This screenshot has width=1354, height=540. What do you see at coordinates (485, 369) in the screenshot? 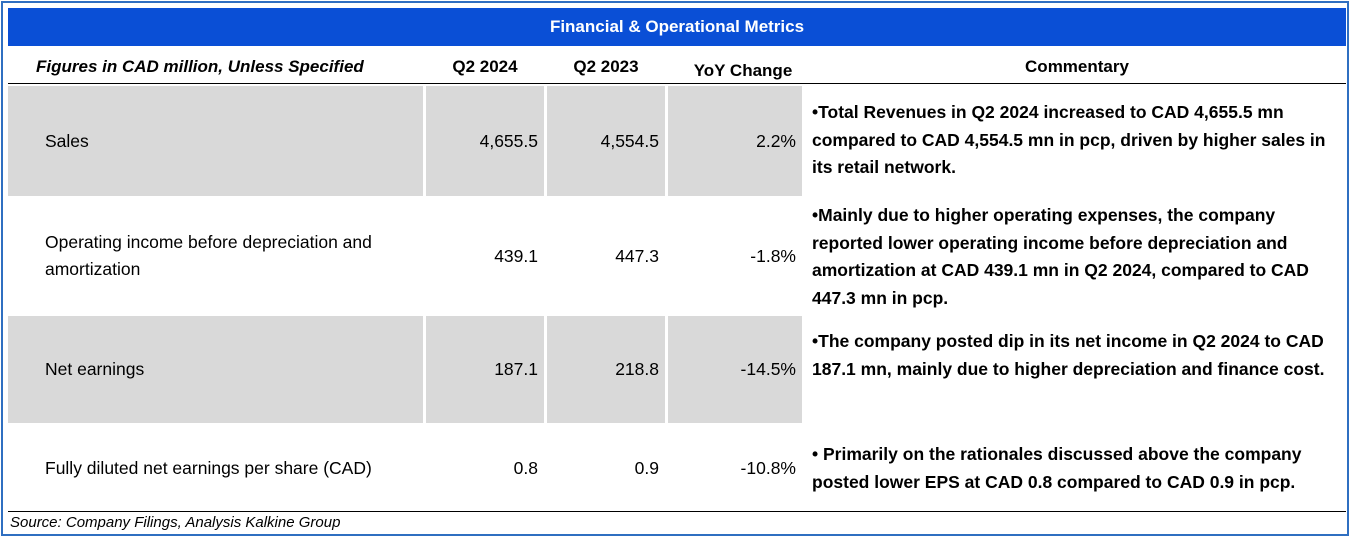
I see `row-net-earnings-q2-2024: 187.1` at bounding box center [485, 369].